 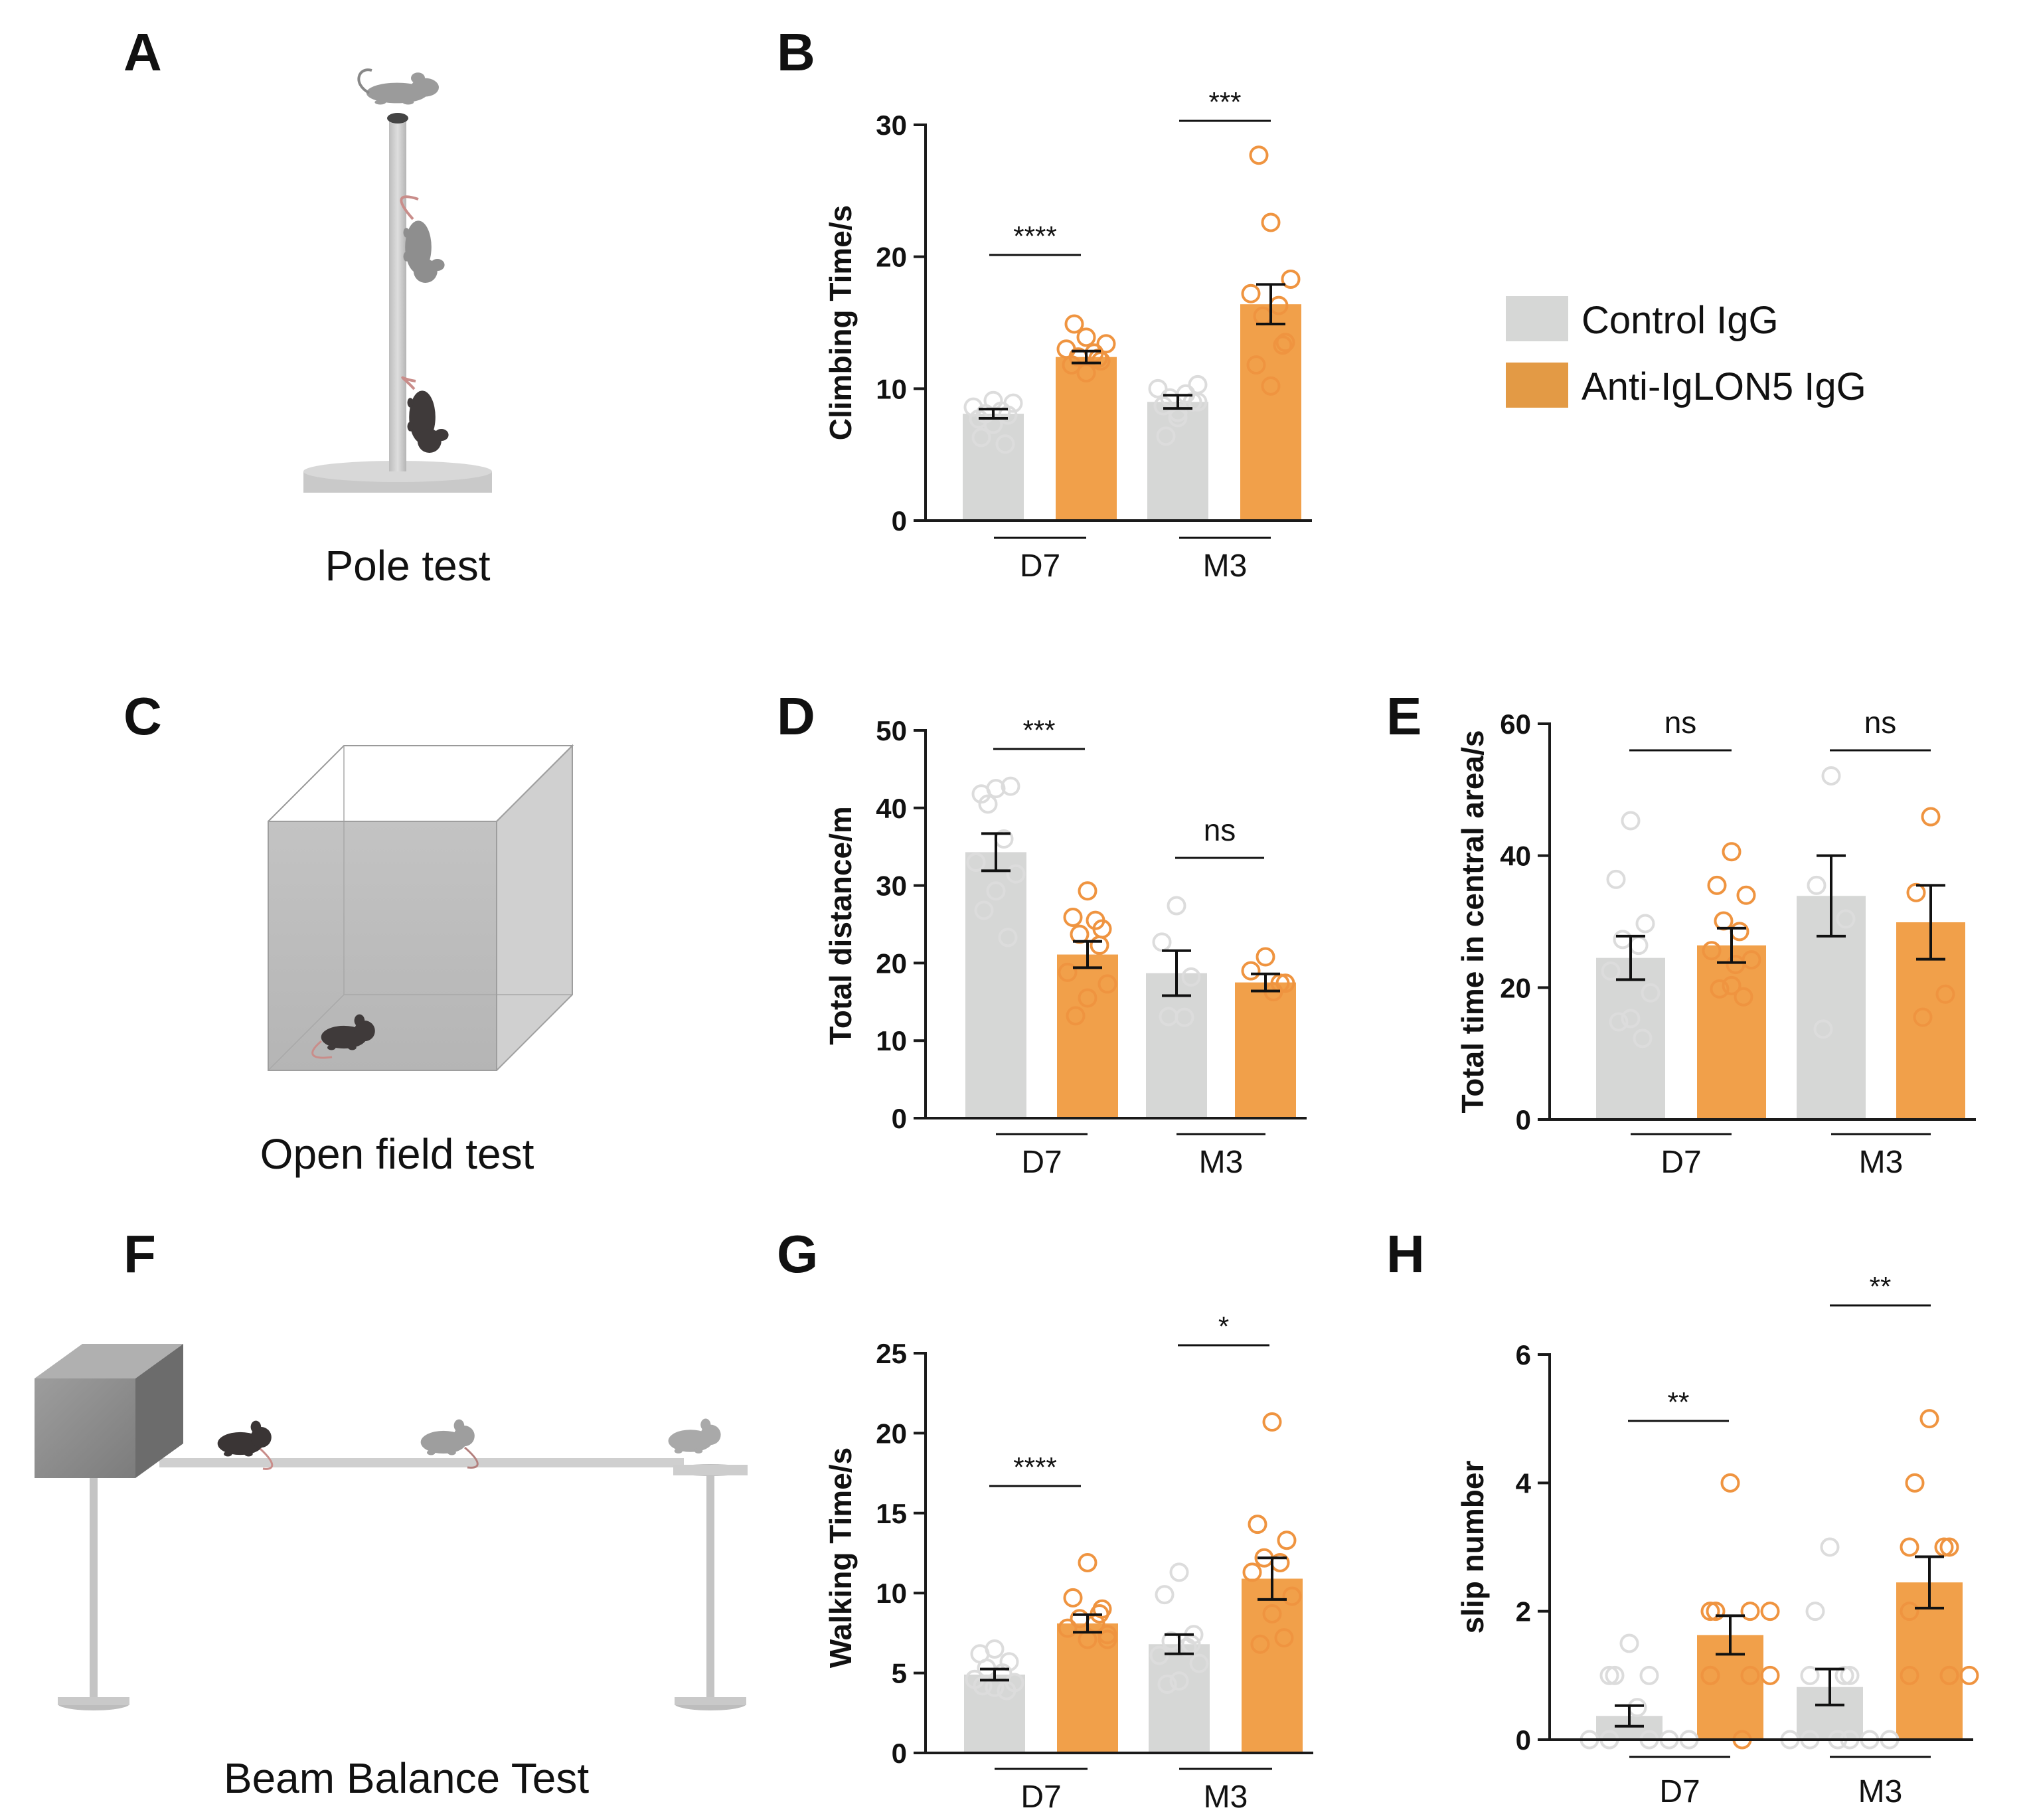 I want to click on beam-balance-illustration, so click(x=391, y=1527).